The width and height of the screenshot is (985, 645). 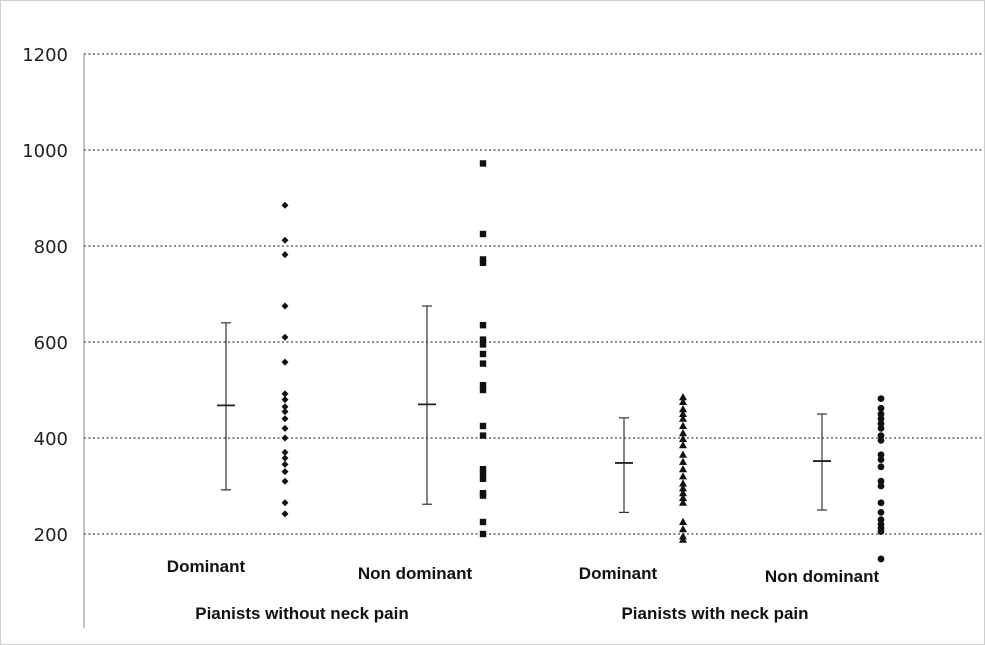 What do you see at coordinates (415, 573) in the screenshot?
I see `category-label-2: Non dominant` at bounding box center [415, 573].